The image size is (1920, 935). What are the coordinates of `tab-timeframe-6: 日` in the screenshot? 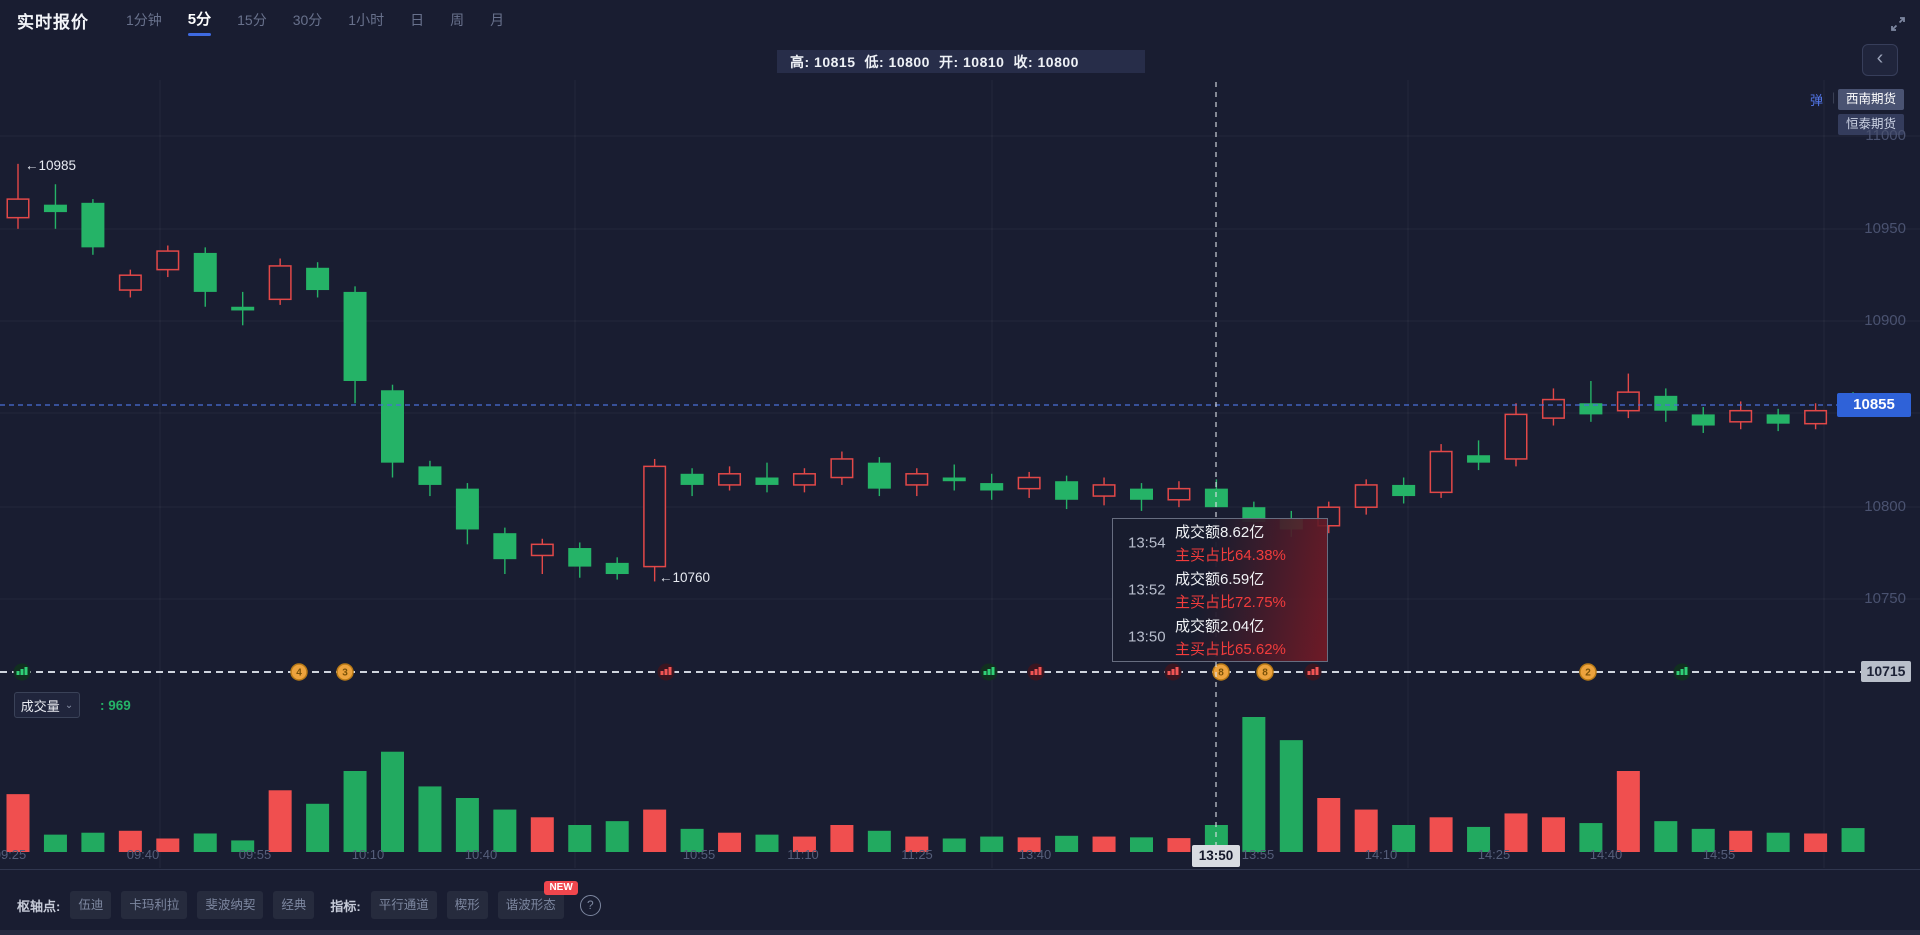 It's located at (417, 20).